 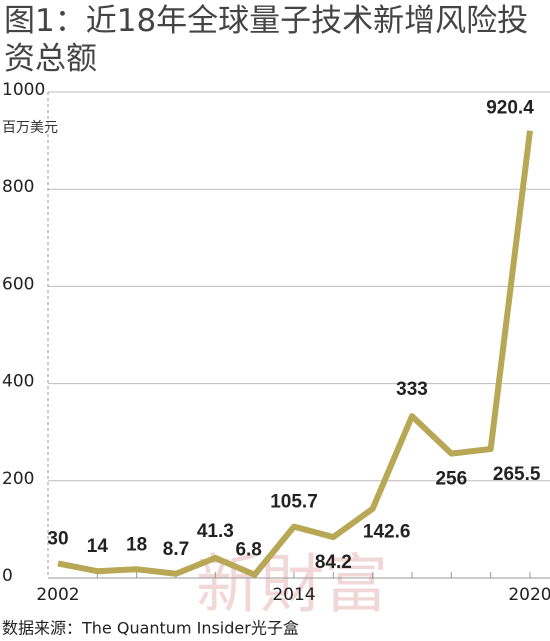 What do you see at coordinates (248, 550) in the screenshot?
I see `data-label: 6.8` at bounding box center [248, 550].